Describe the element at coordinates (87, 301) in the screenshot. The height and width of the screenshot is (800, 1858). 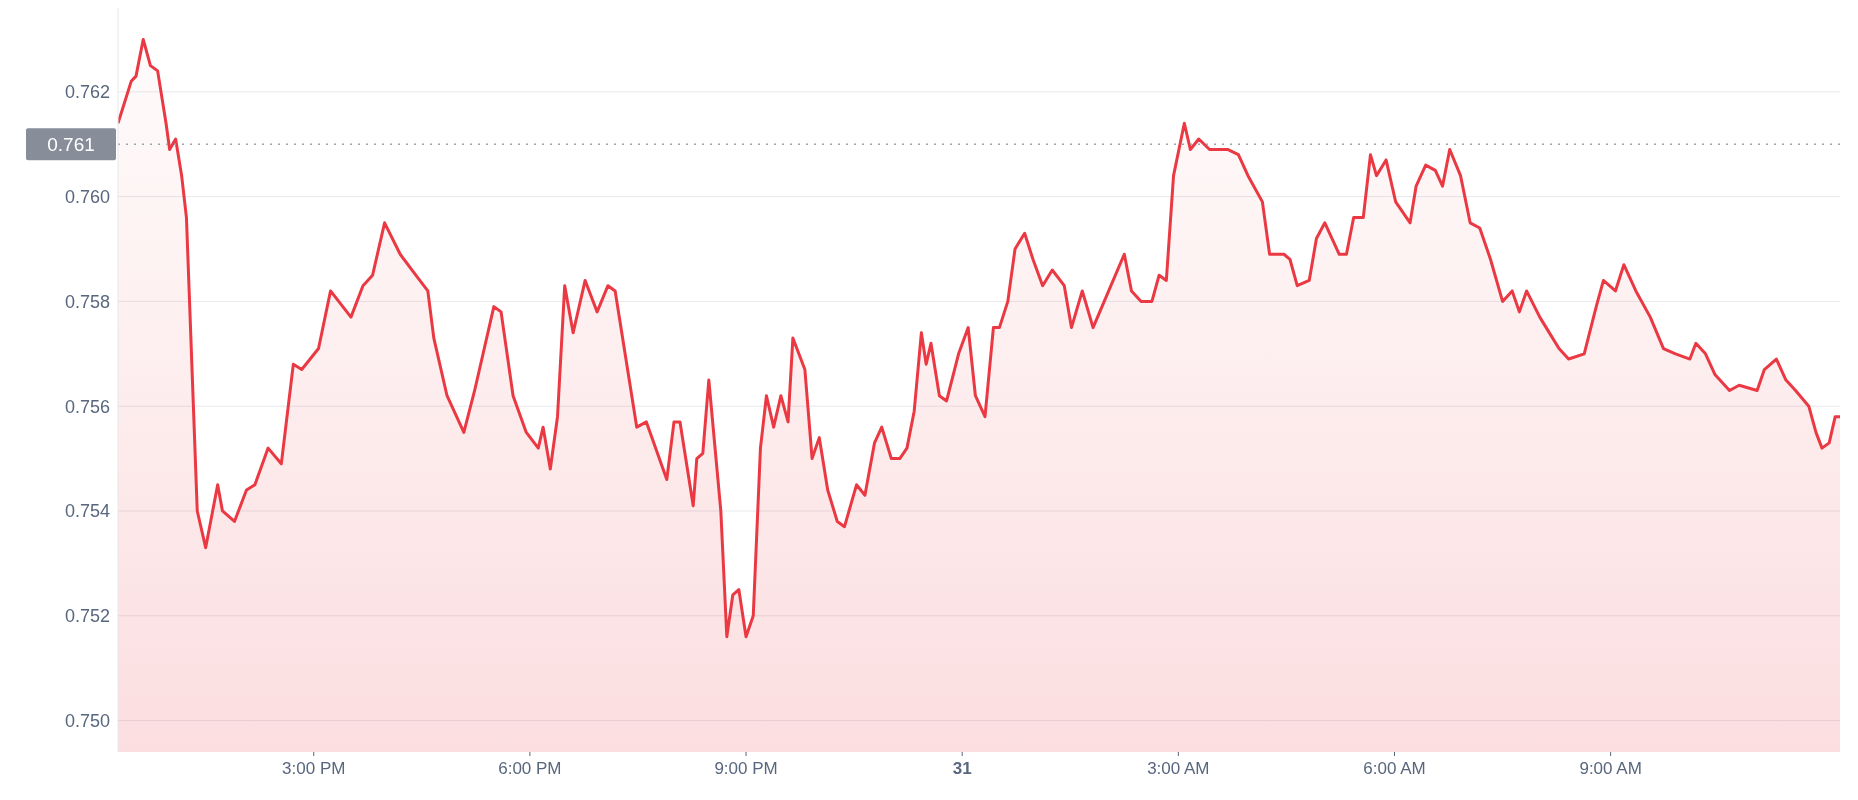
I see `y-tick-label: 0.758` at that location.